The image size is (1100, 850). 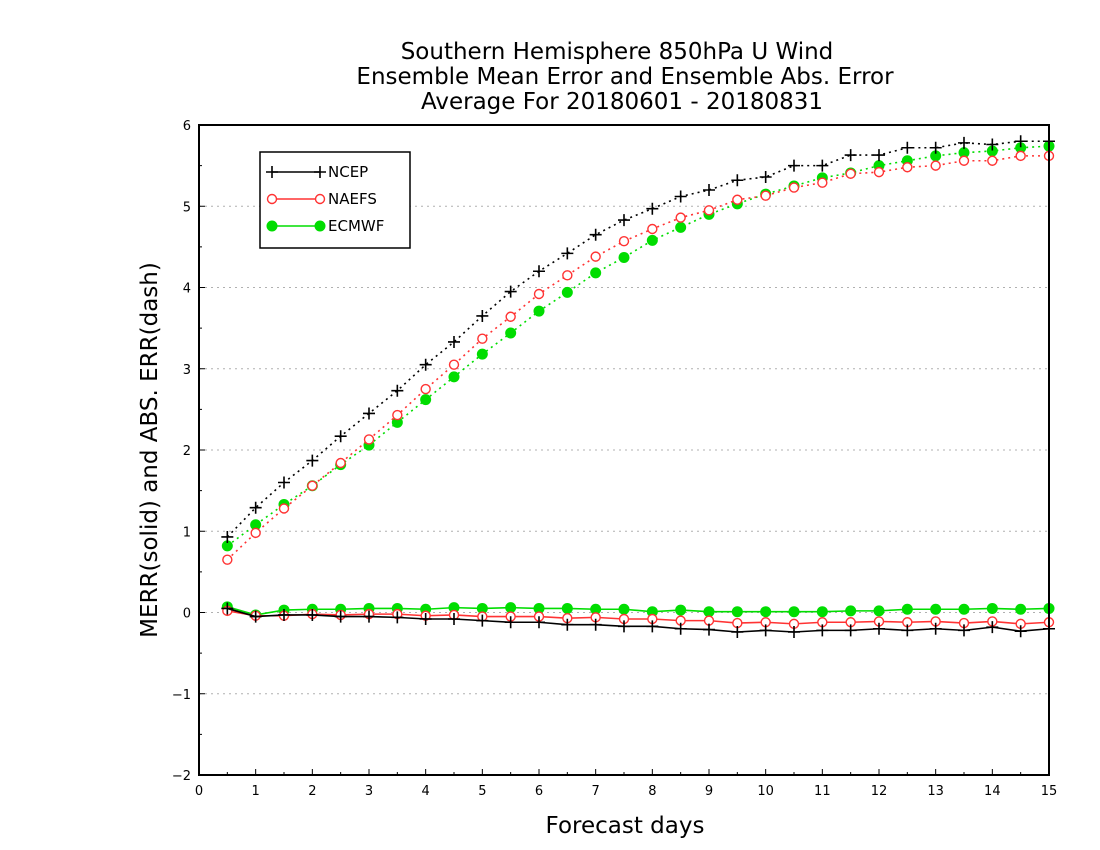 I want to click on ncep-merr-line, so click(x=638, y=620).